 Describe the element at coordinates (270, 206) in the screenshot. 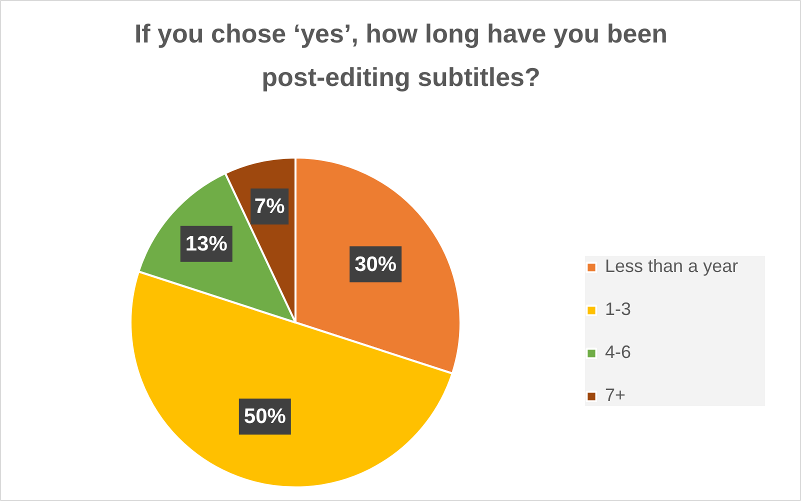

I see `data-label: 7%` at that location.